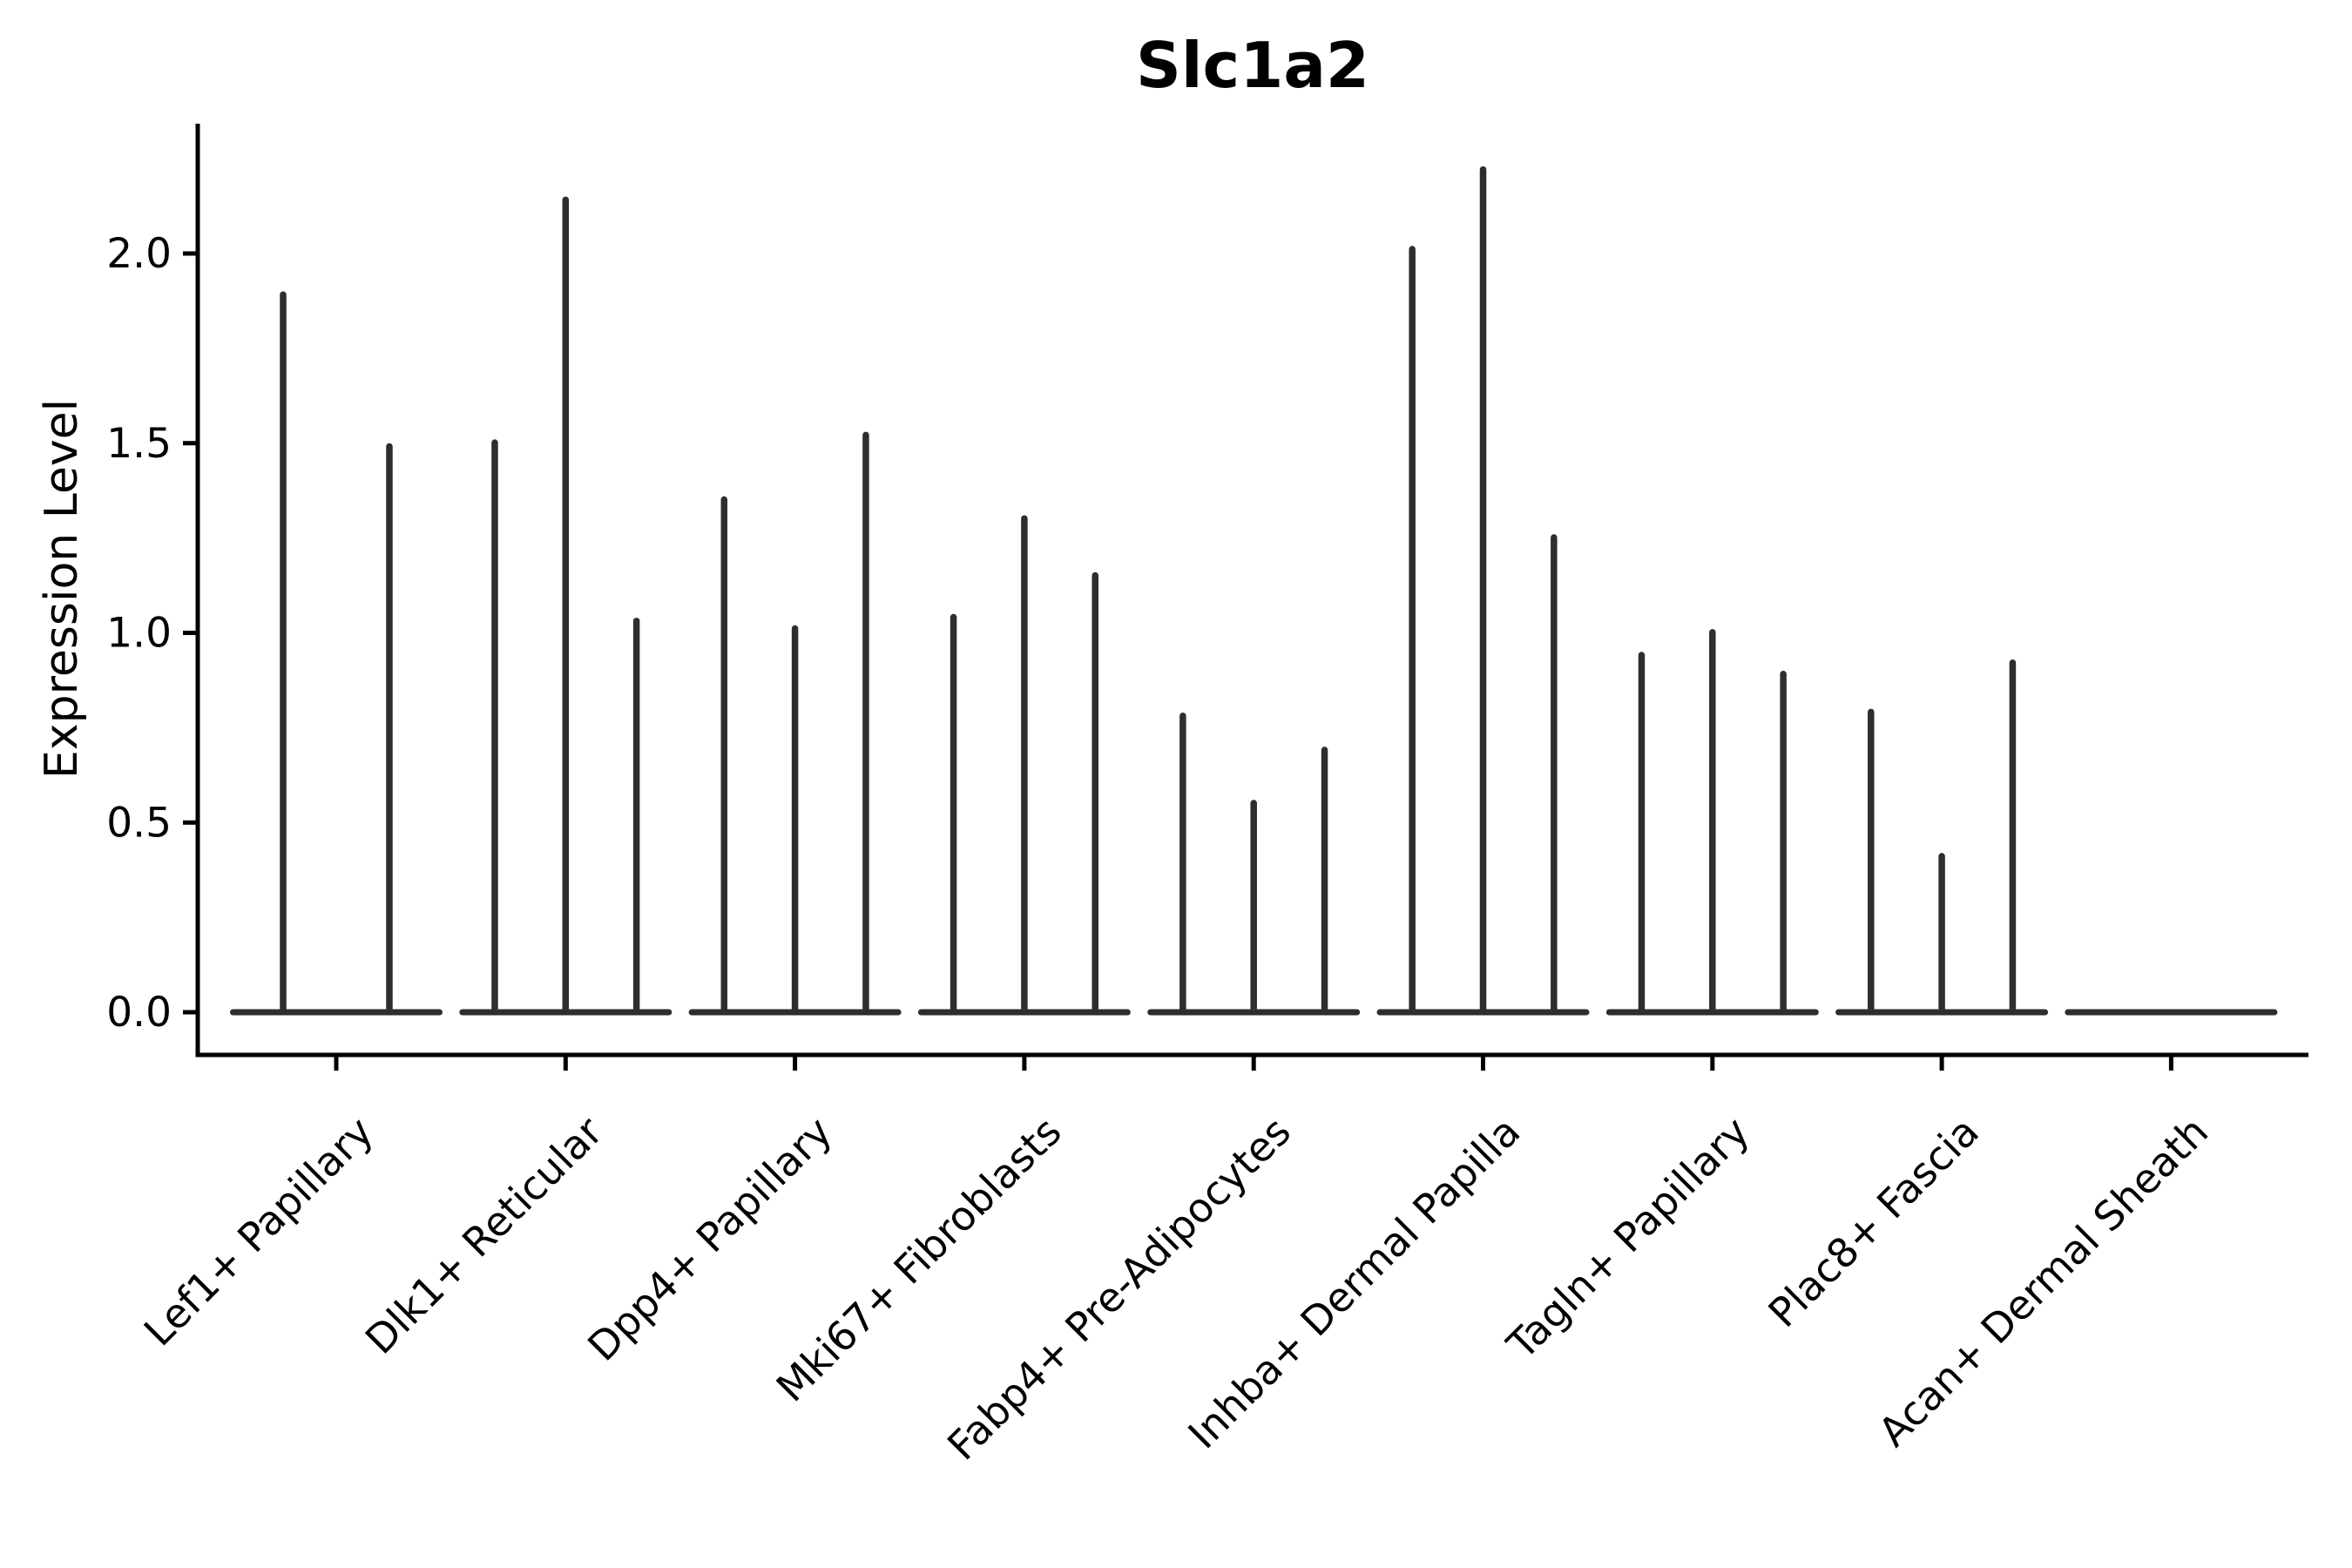 Image resolution: width=2352 pixels, height=1568 pixels. I want to click on y-tick-label: 1.5, so click(139, 444).